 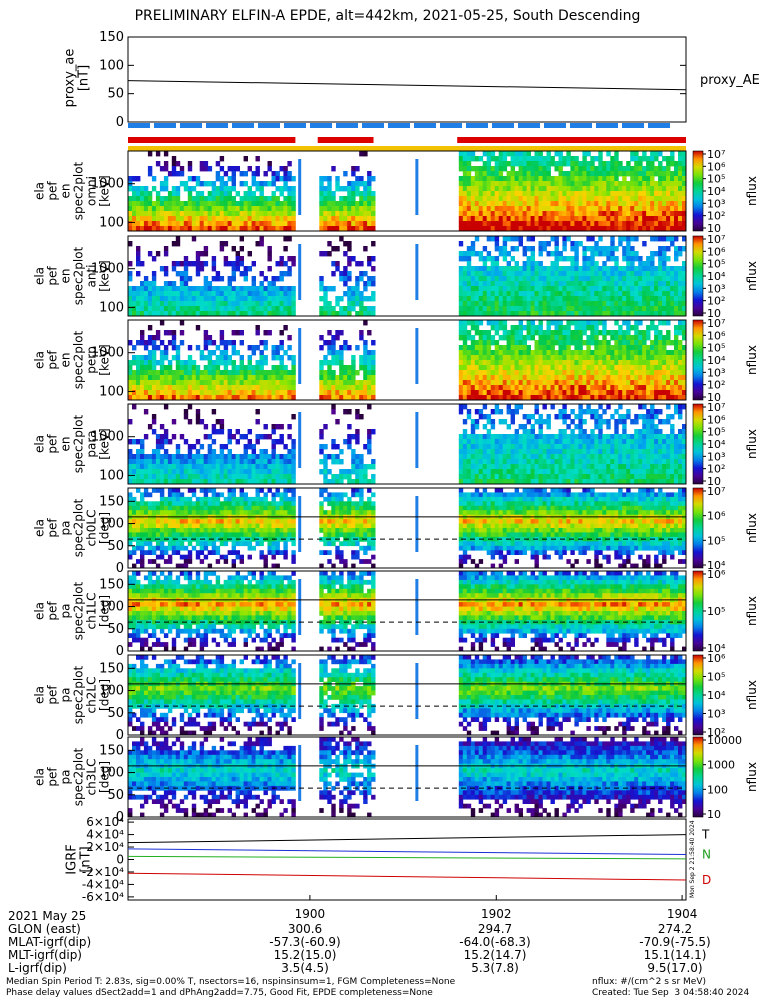 What do you see at coordinates (714, 313) in the screenshot?
I see `colorbar-tick-label: 10` at bounding box center [714, 313].